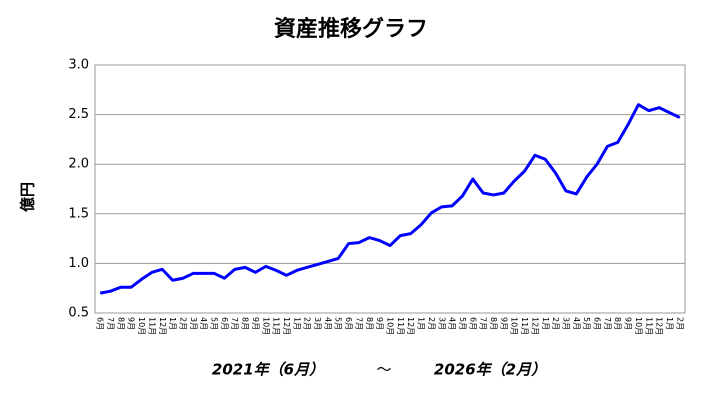 This screenshot has width=702, height=400. What do you see at coordinates (78, 114) in the screenshot?
I see `y-tick-label: 2.5` at bounding box center [78, 114].